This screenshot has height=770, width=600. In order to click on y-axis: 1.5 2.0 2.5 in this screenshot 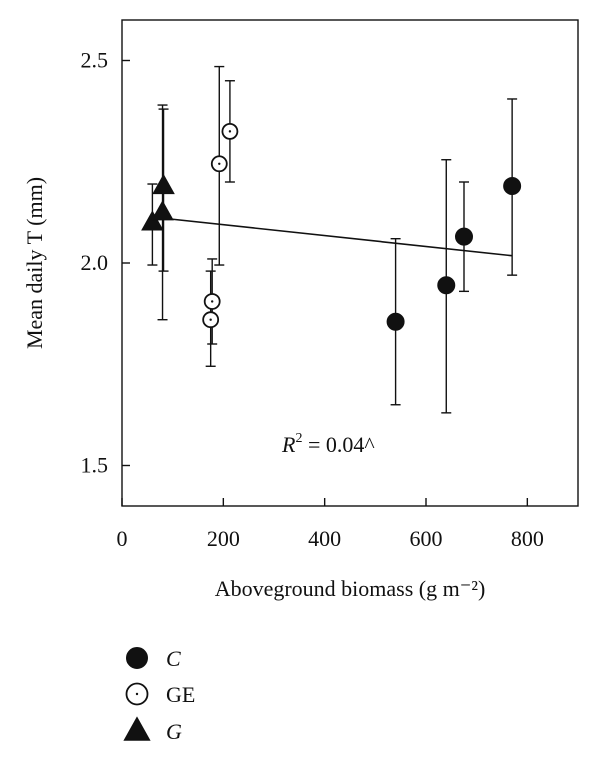, I will do `click(105, 263)`.